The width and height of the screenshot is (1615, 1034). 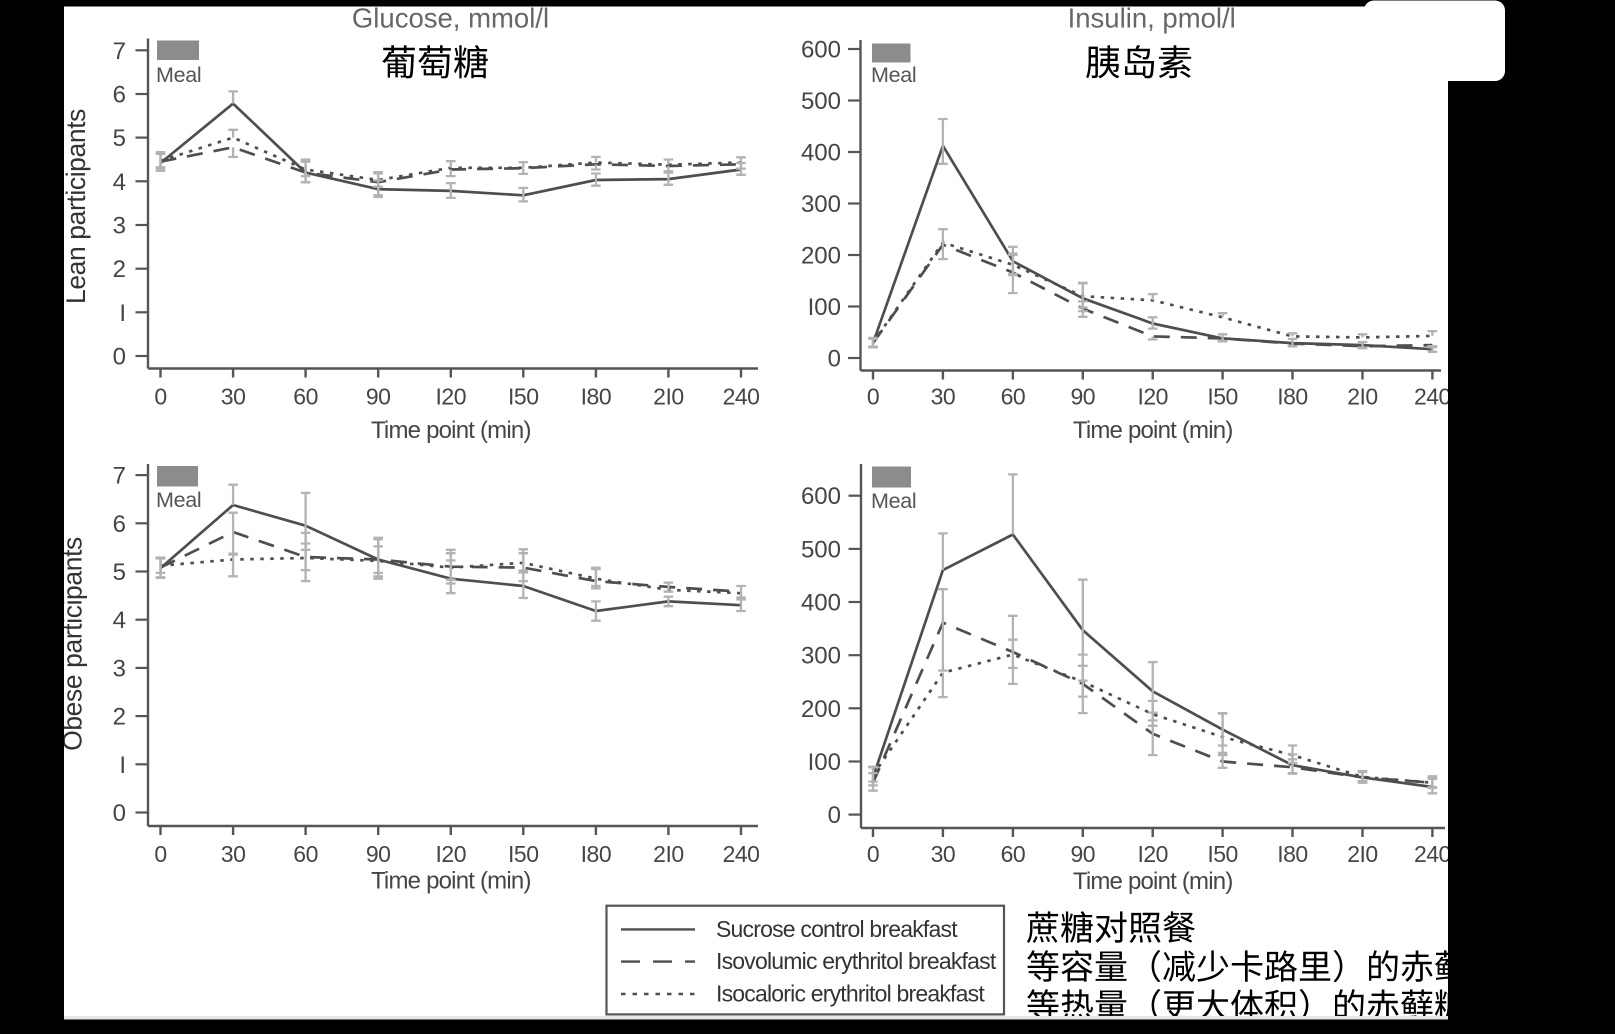 What do you see at coordinates (450, 18) in the screenshot?
I see `svg-text: Glucose, mmol/l` at bounding box center [450, 18].